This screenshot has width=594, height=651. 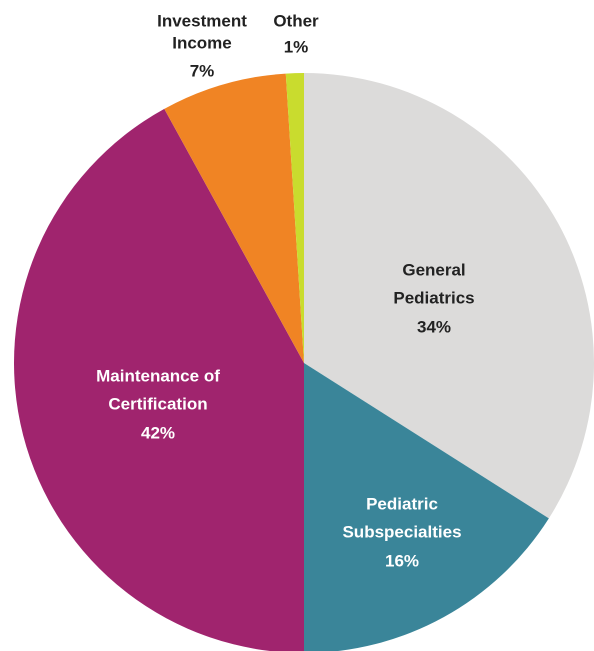 What do you see at coordinates (433, 269) in the screenshot?
I see `slice-label: General` at bounding box center [433, 269].